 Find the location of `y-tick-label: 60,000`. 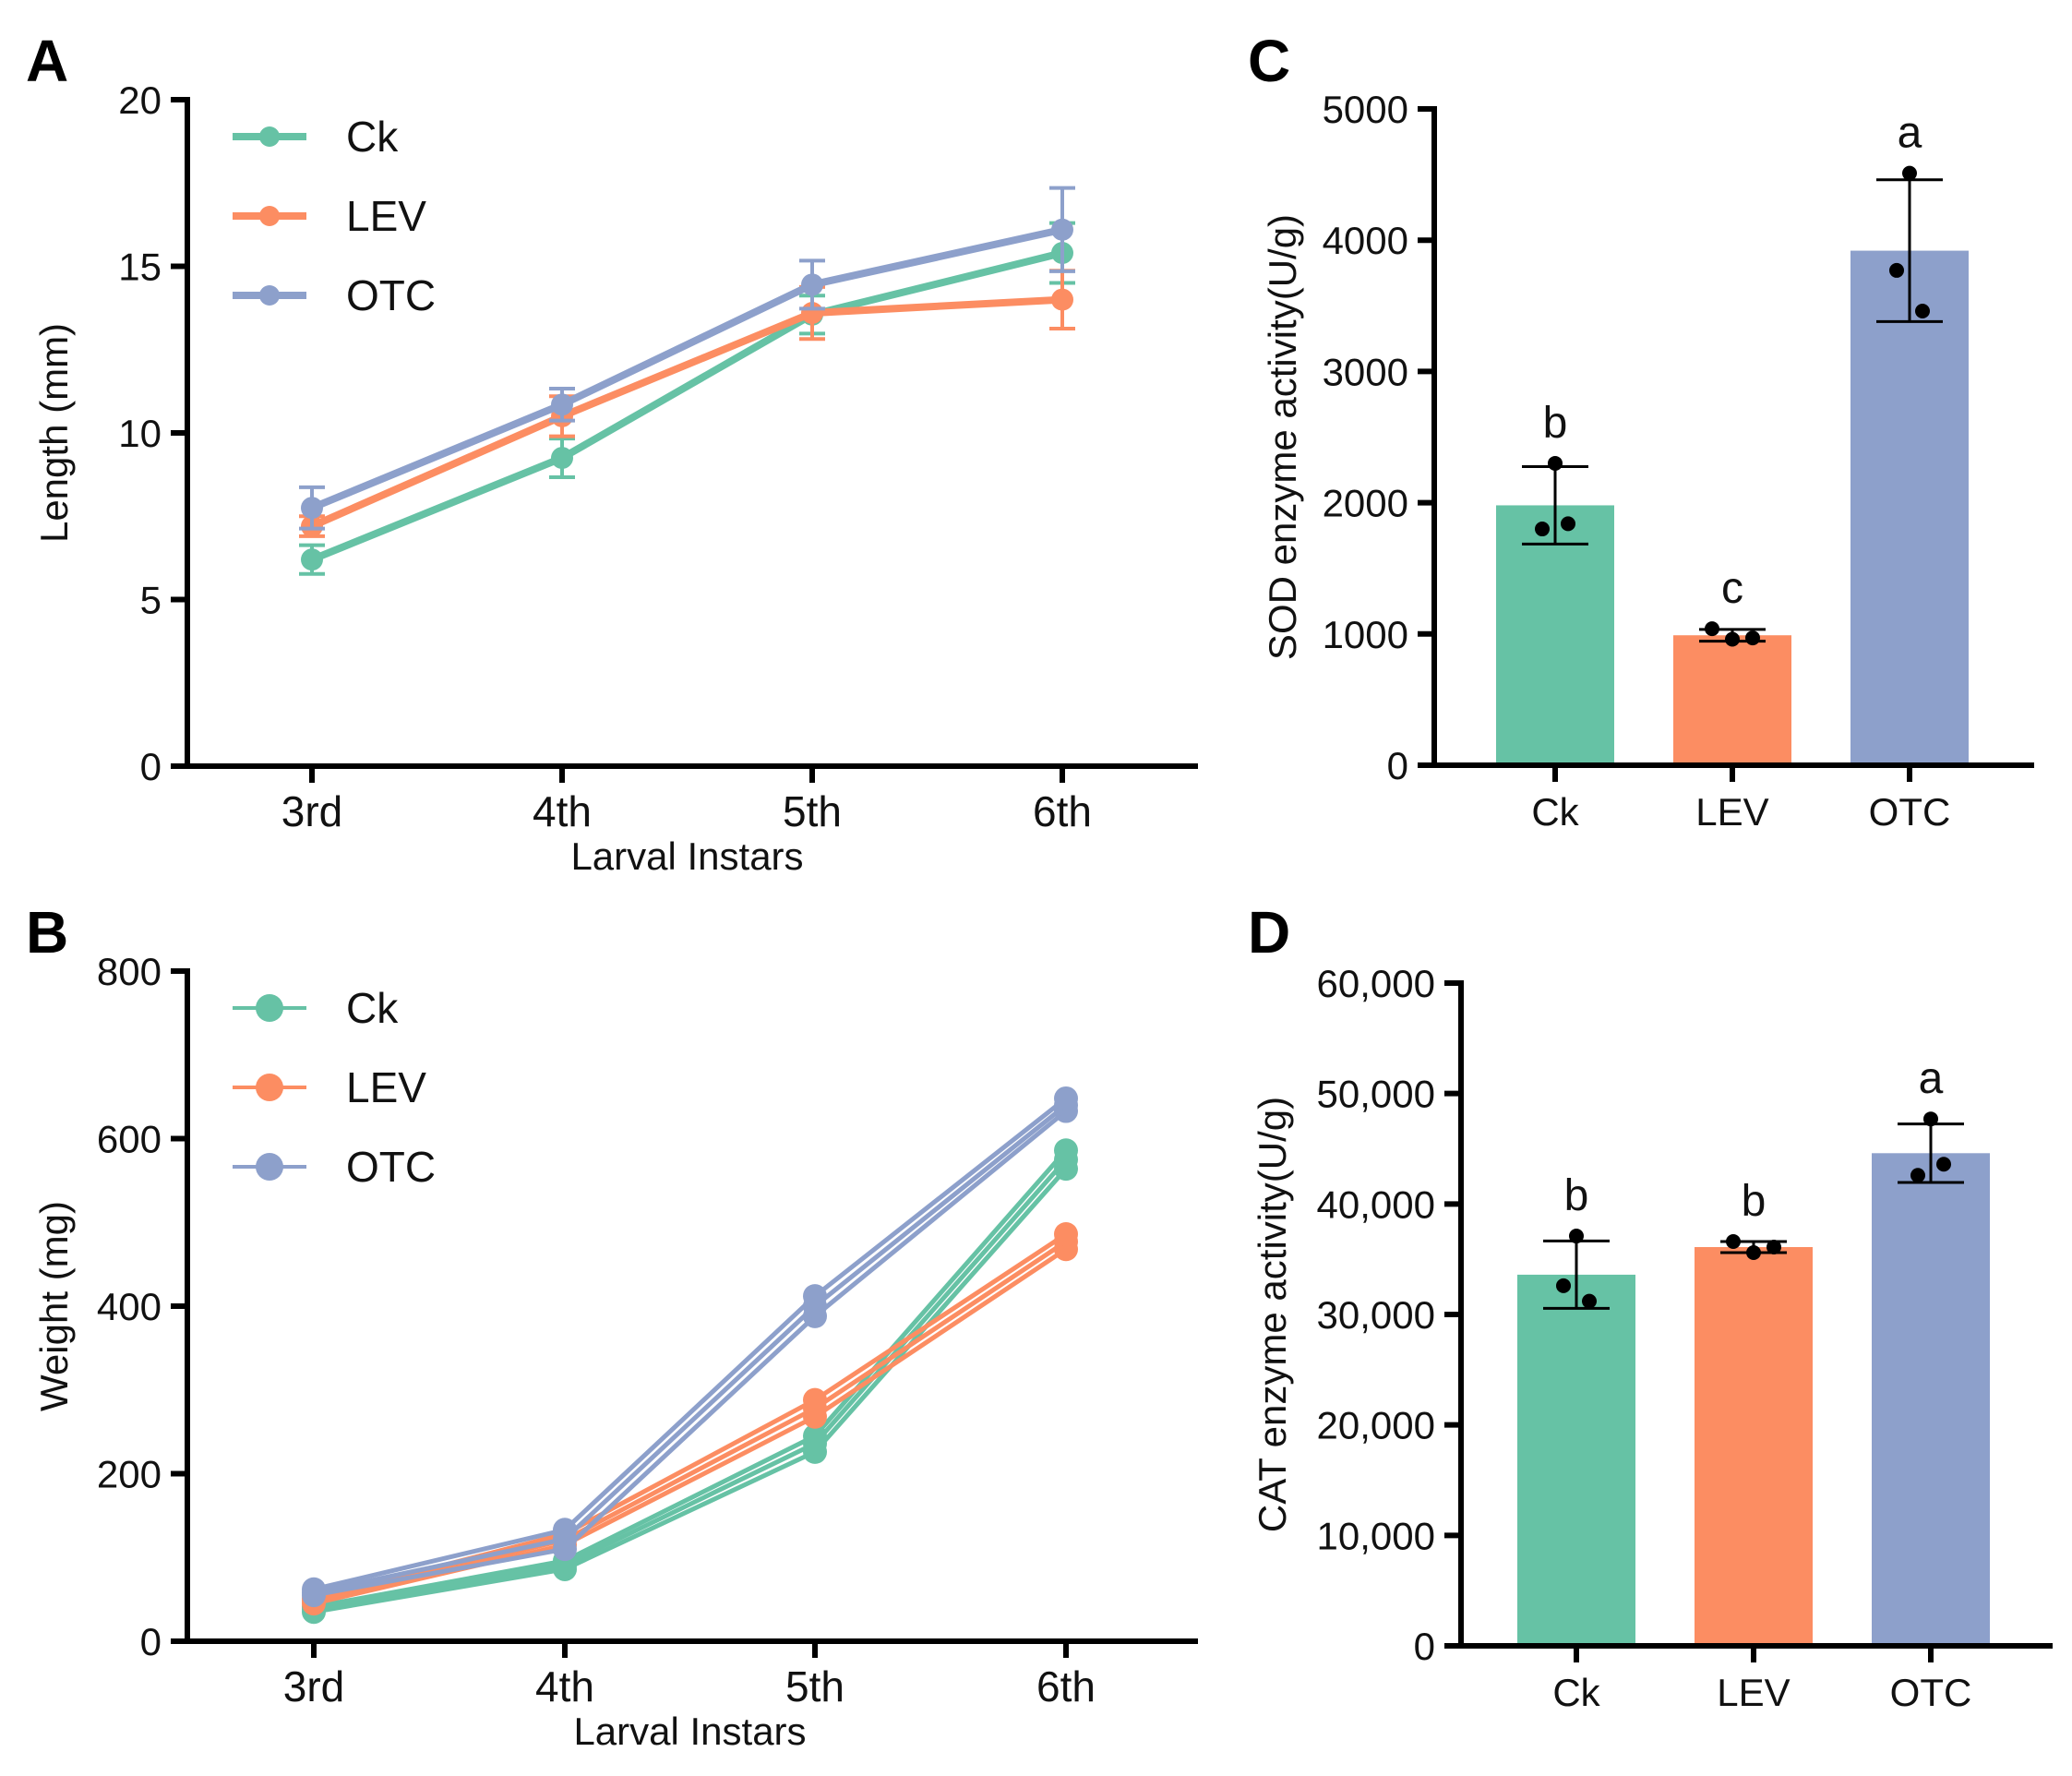

y-tick-label: 60,000 is located at coordinates (1376, 983).